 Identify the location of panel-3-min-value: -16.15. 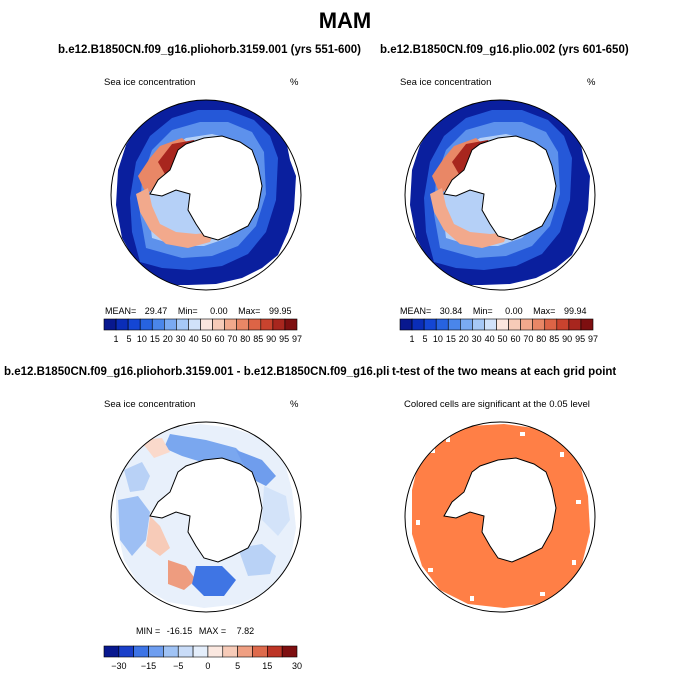
(179, 631).